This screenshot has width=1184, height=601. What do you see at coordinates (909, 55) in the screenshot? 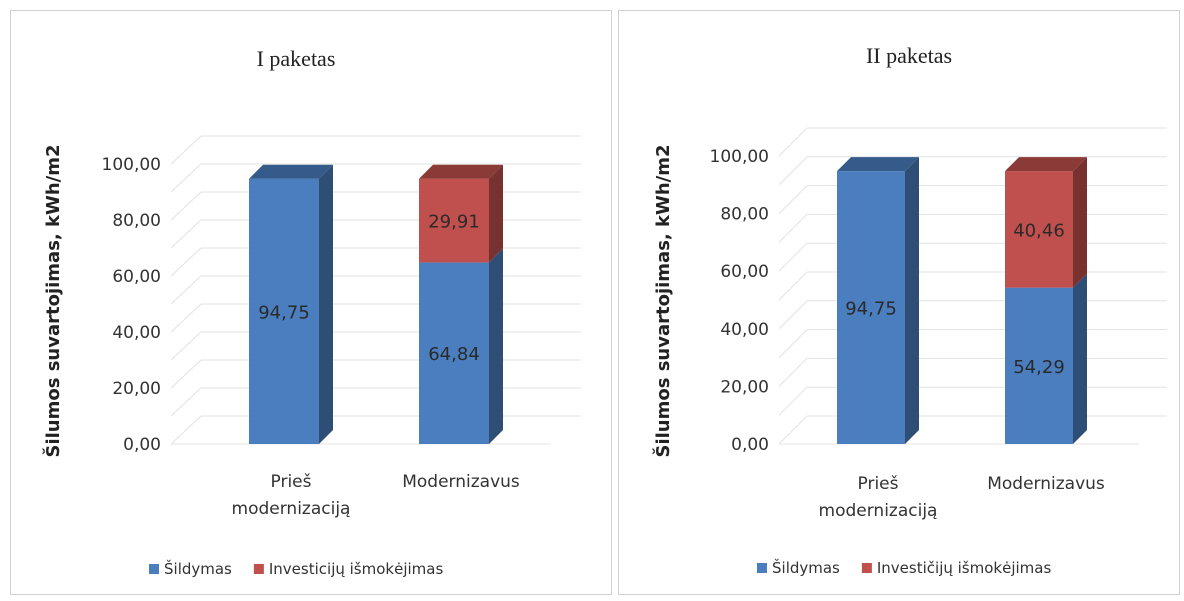
I see `chart-title: II paketas` at bounding box center [909, 55].